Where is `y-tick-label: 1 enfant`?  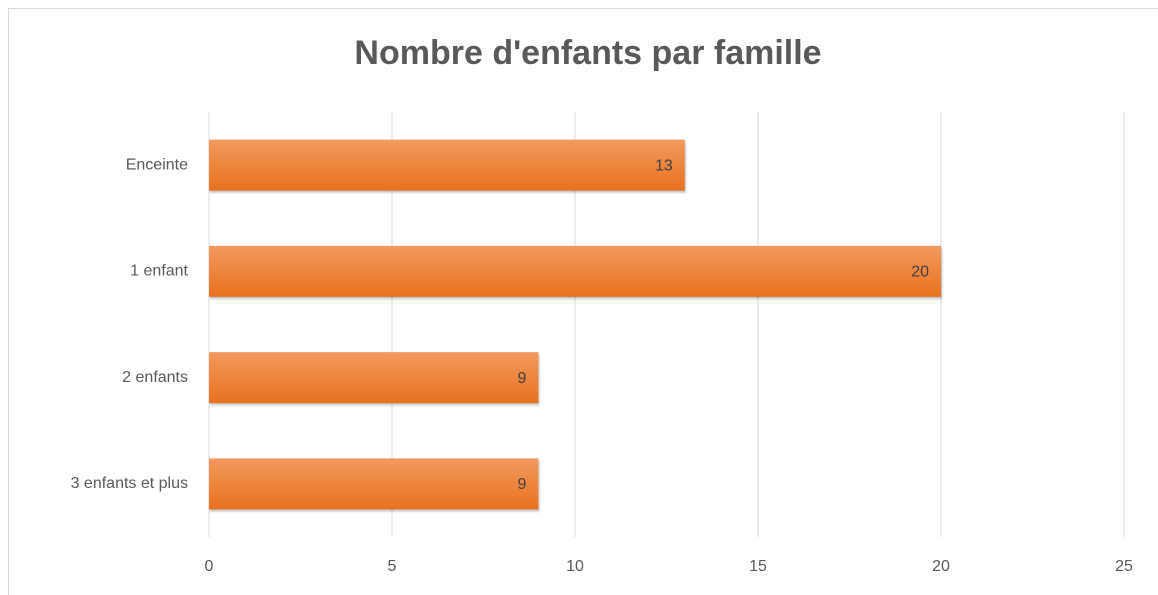 y-tick-label: 1 enfant is located at coordinates (159, 271).